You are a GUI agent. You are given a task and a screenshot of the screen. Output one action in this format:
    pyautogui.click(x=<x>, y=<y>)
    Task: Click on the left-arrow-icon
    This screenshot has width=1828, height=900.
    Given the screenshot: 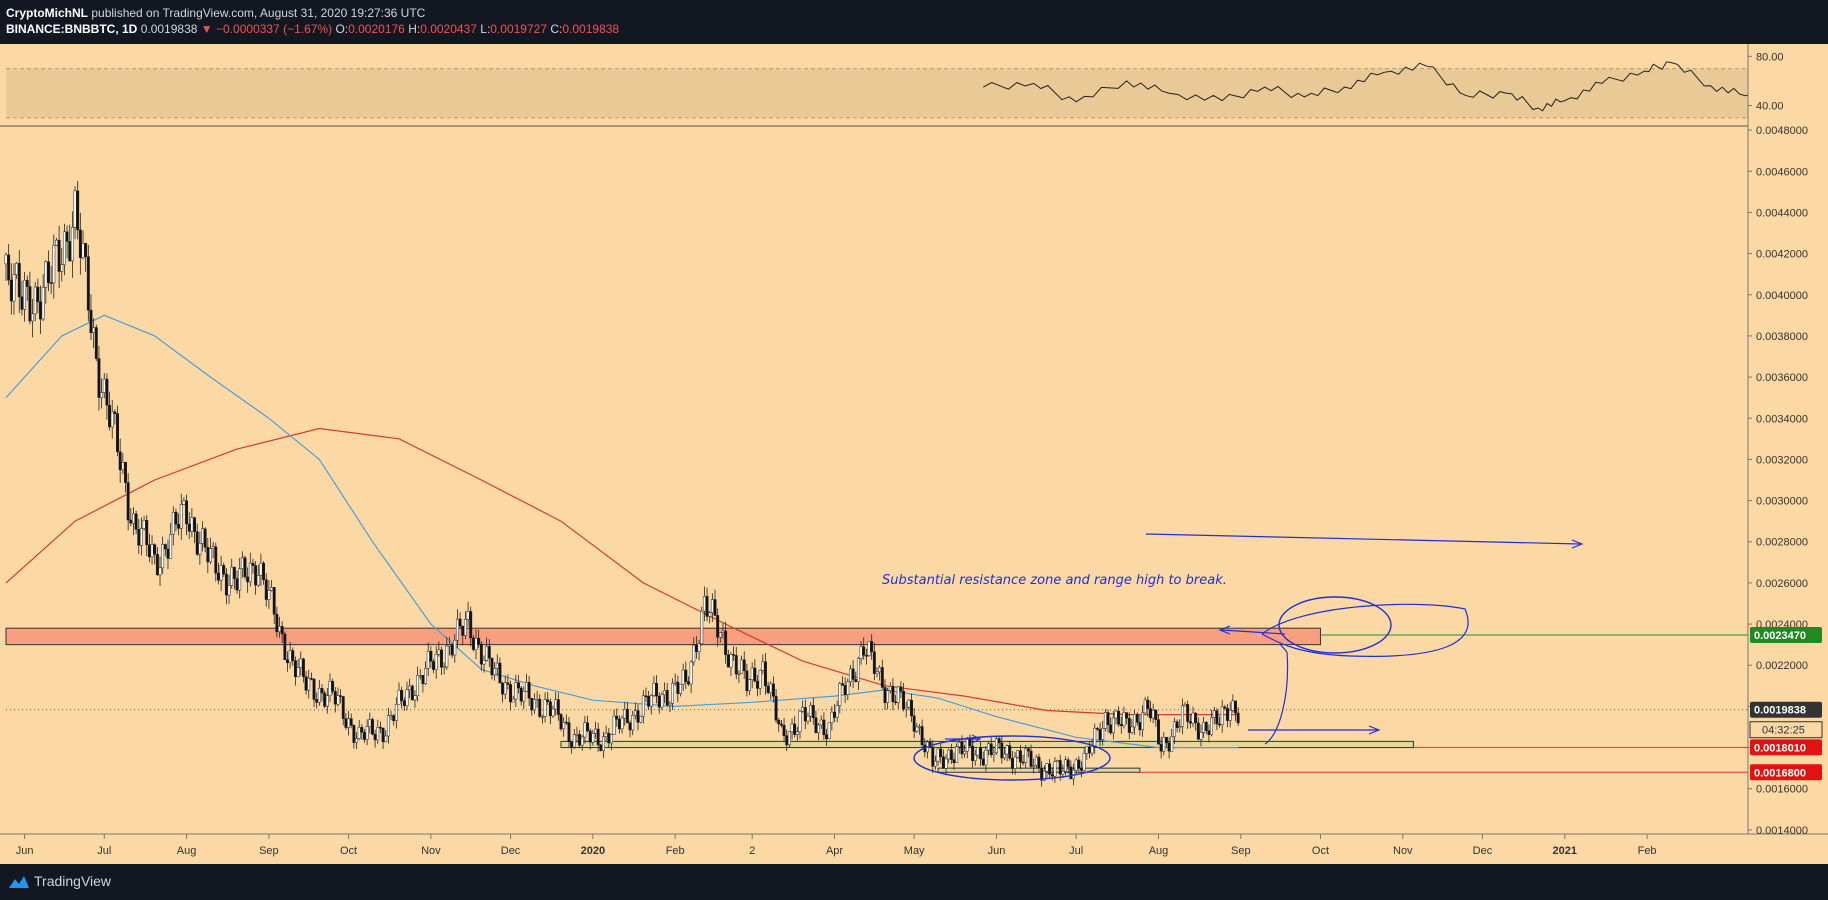 What is the action you would take?
    pyautogui.click(x=1224, y=630)
    